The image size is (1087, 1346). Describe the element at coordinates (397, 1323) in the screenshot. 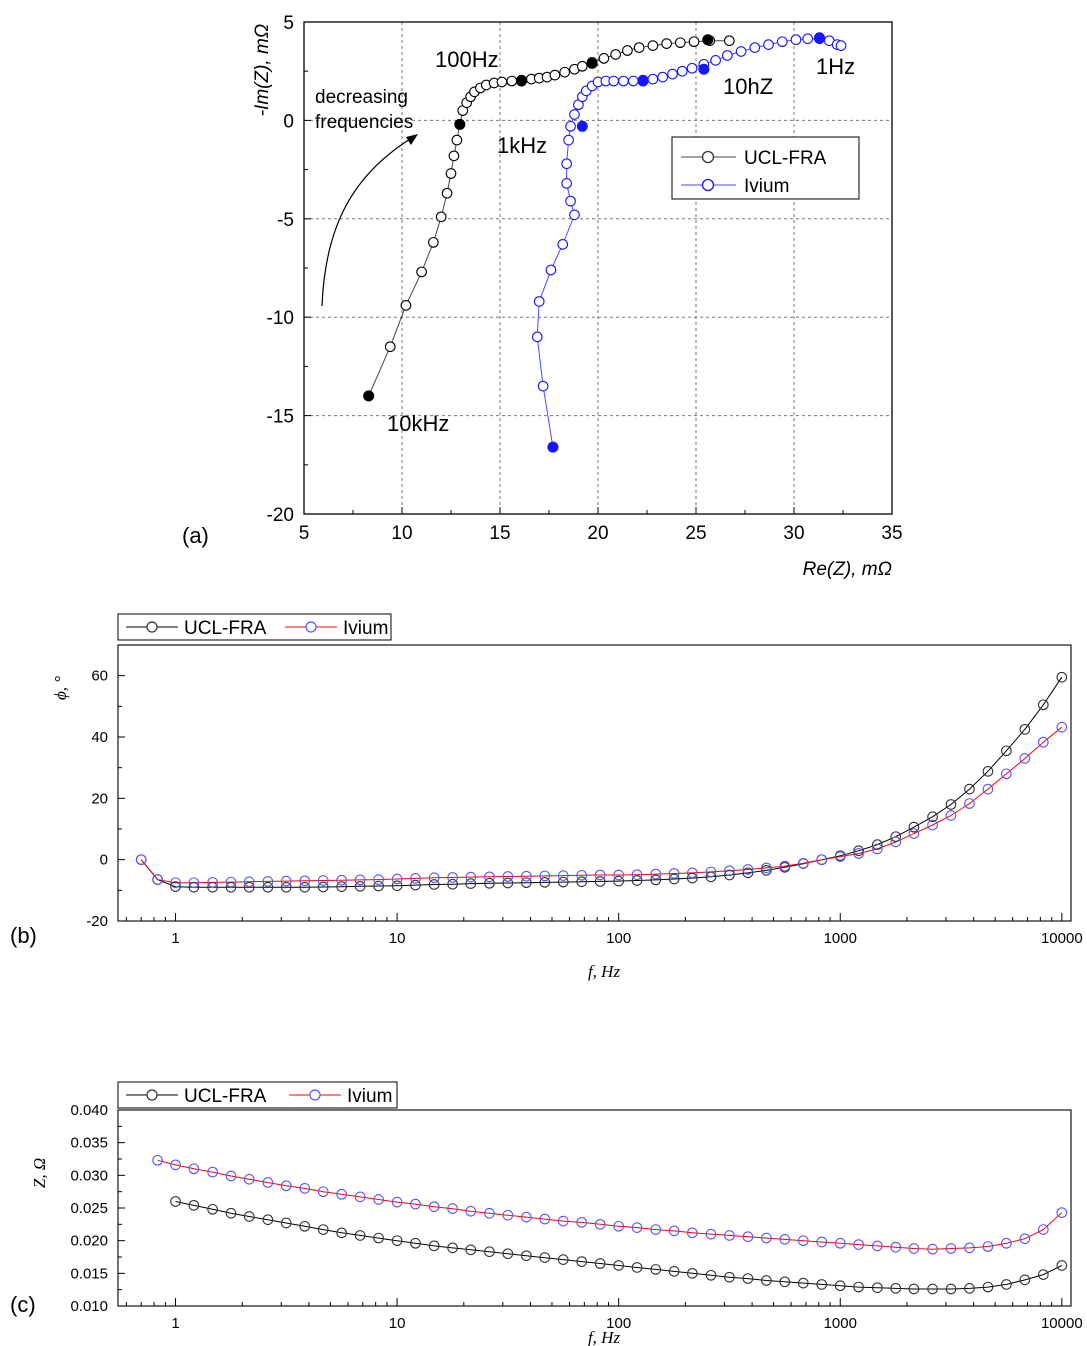

I see `x-tick-label: 10` at that location.